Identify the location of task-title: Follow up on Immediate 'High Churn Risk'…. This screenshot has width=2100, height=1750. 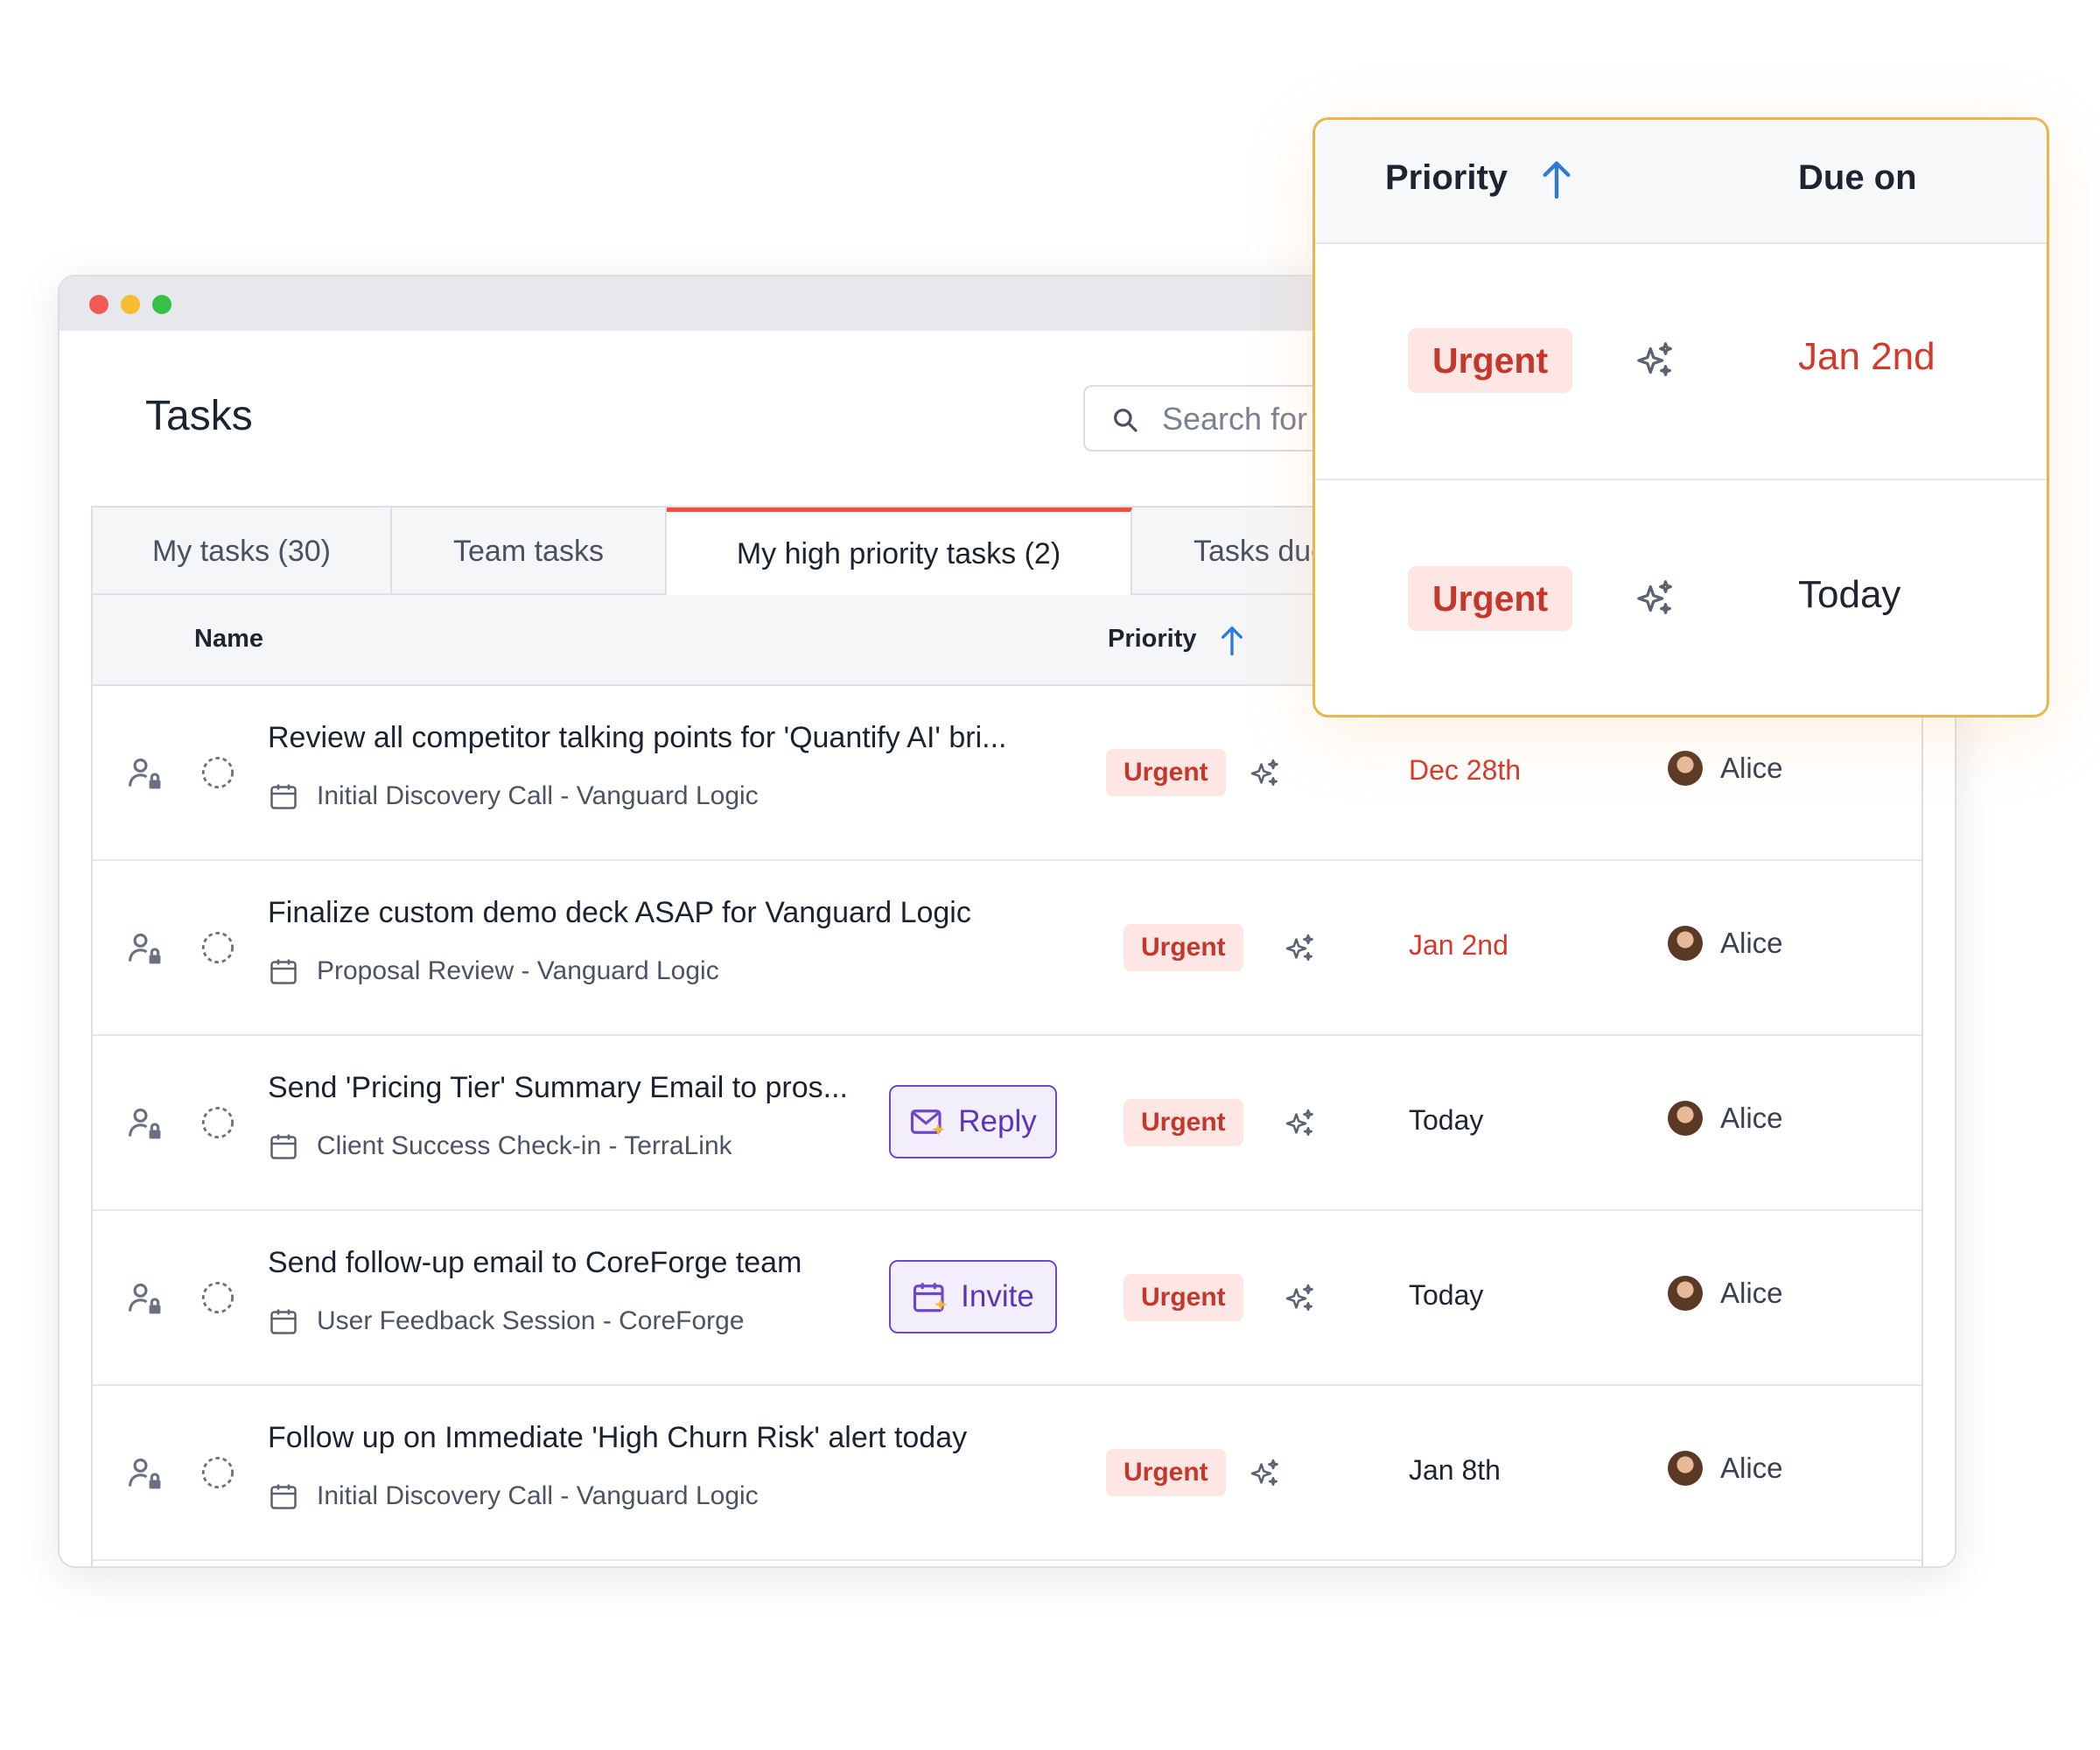
(618, 1437).